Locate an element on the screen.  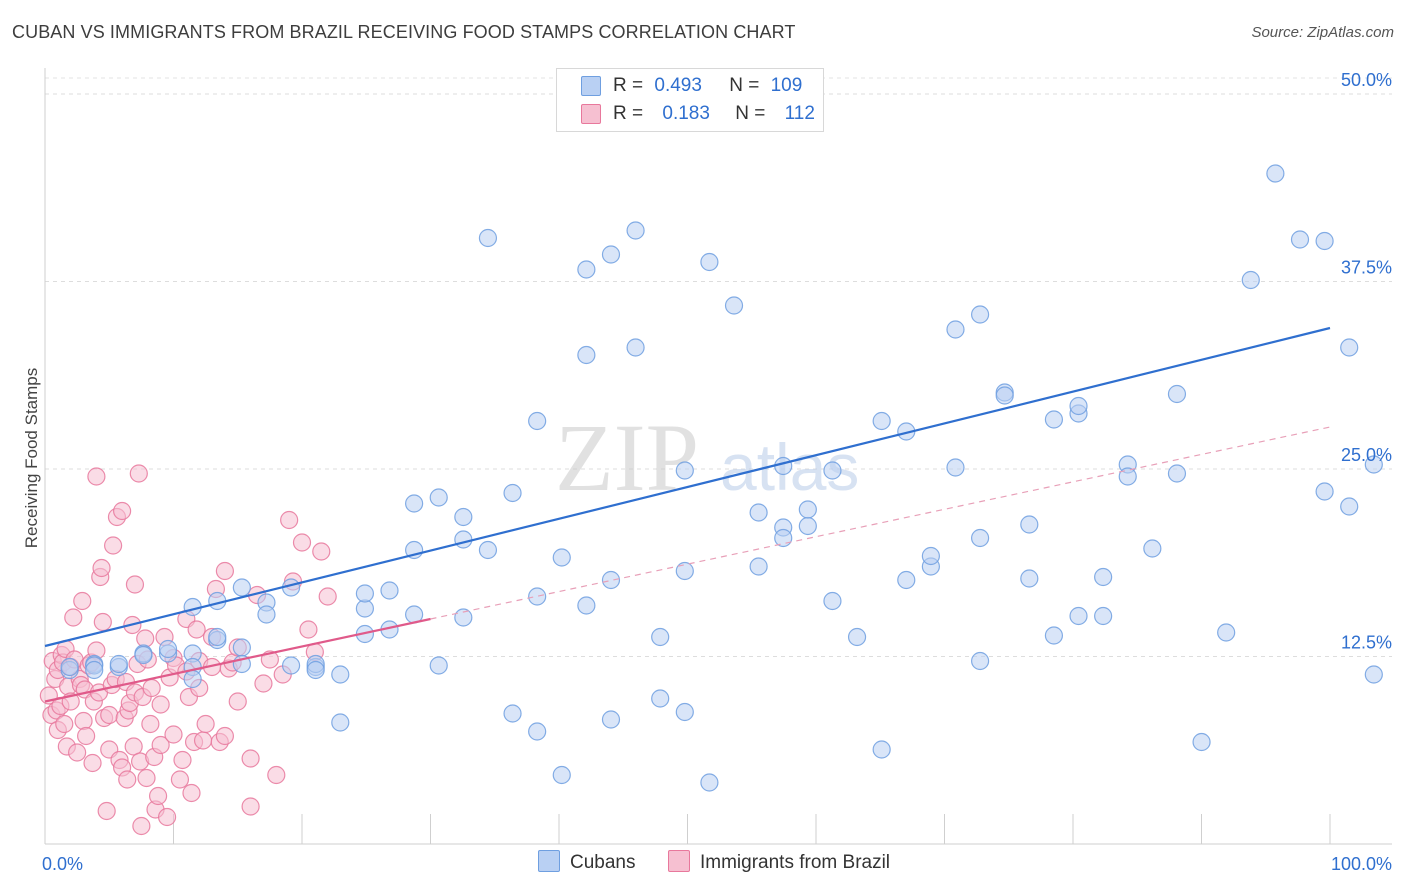
brazil-trend-line is located at coordinates (237, 660).